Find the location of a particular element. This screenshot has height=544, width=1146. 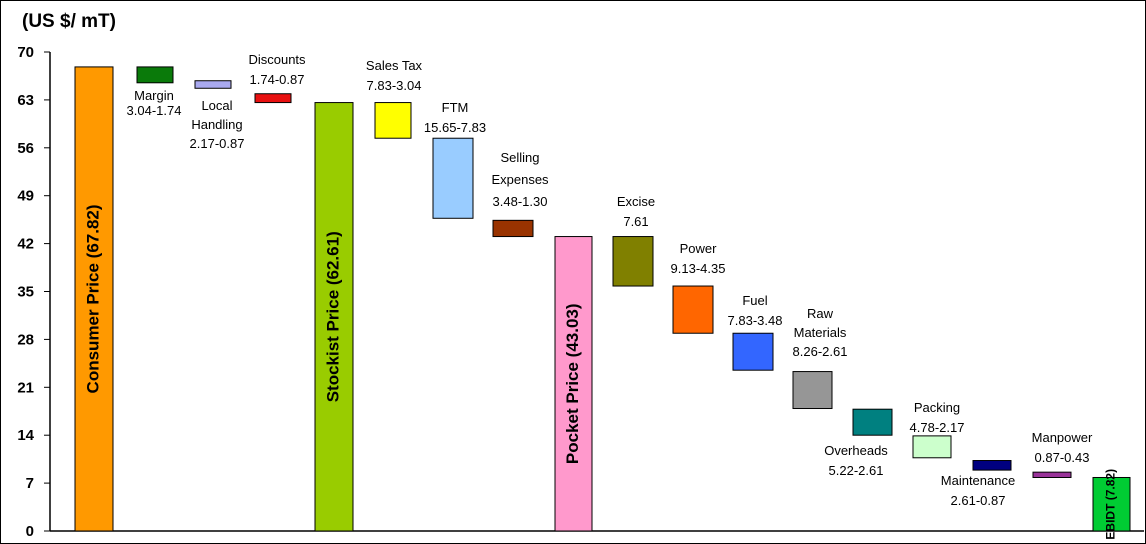

step-annotation: Sales Tax is located at coordinates (394, 65).